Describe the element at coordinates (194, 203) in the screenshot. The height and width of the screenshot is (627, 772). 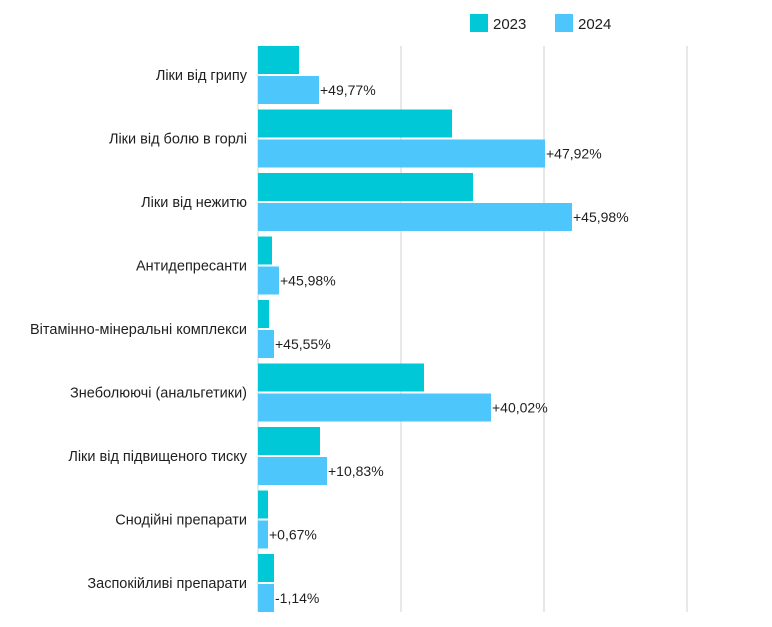
I see `category-label: Ліки від нежитю` at that location.